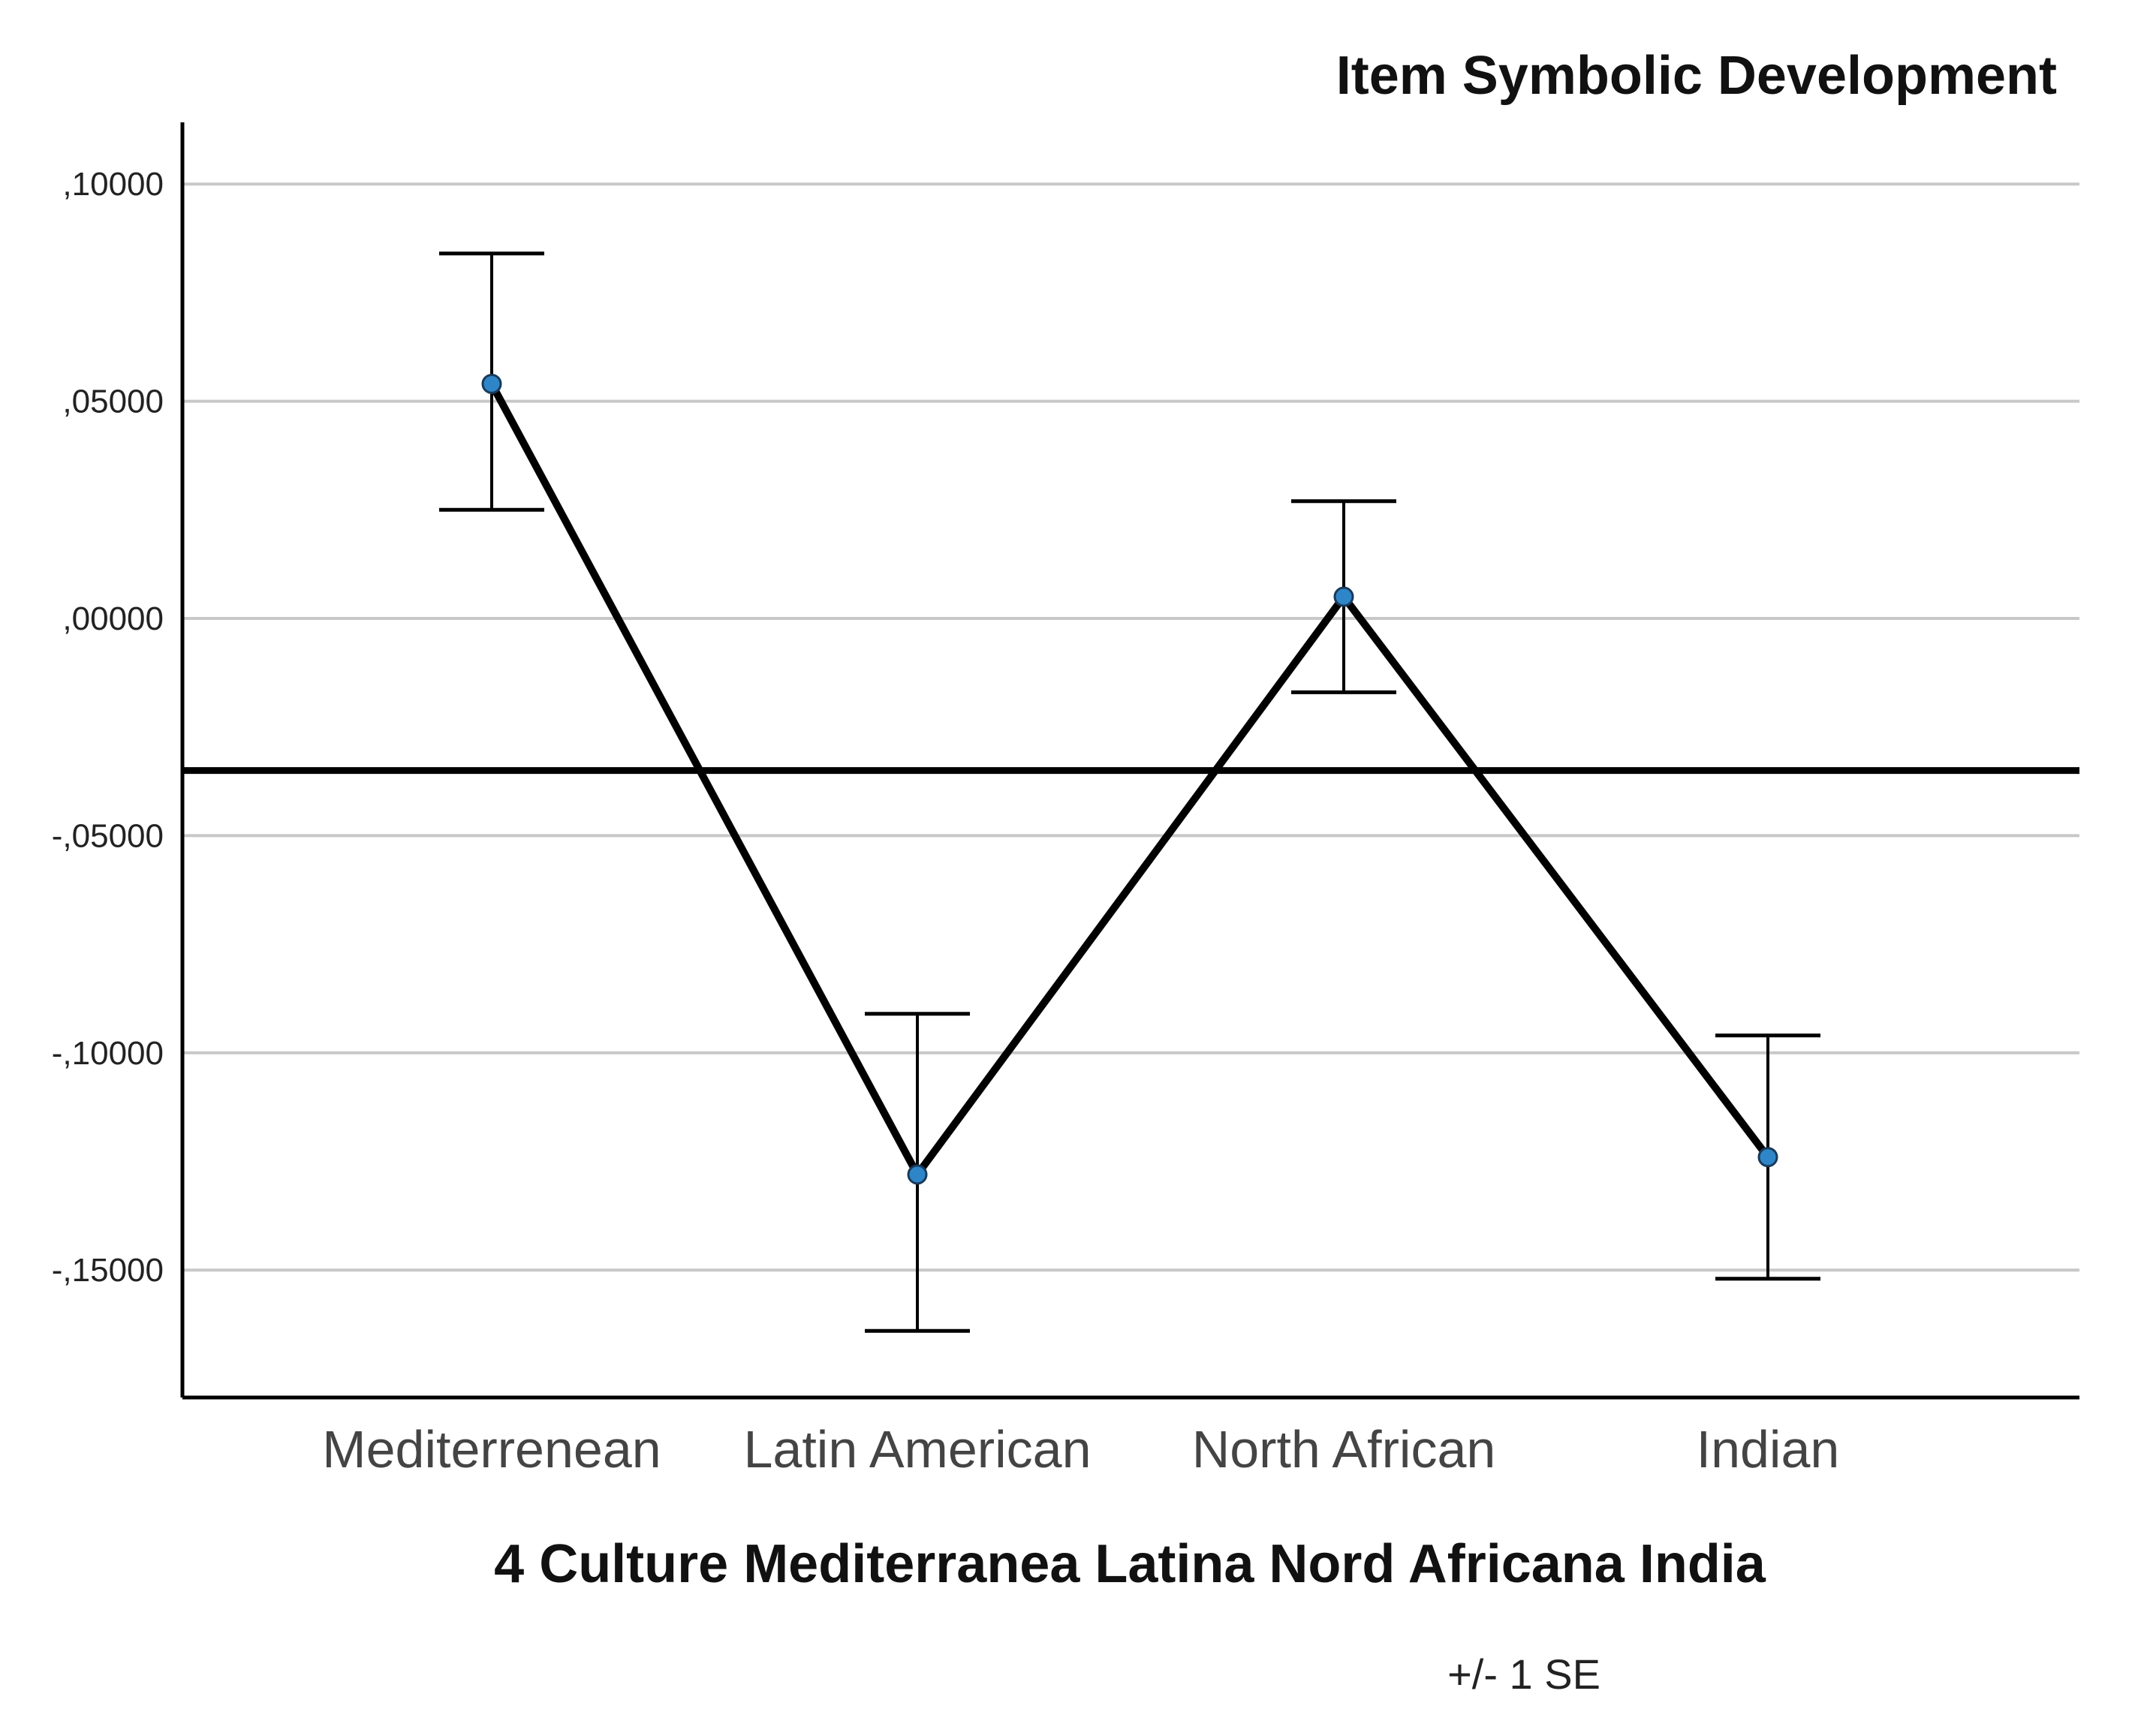 The width and height of the screenshot is (2141, 1736). I want to click on x-tick-label: Mediterrenean, so click(492, 1449).